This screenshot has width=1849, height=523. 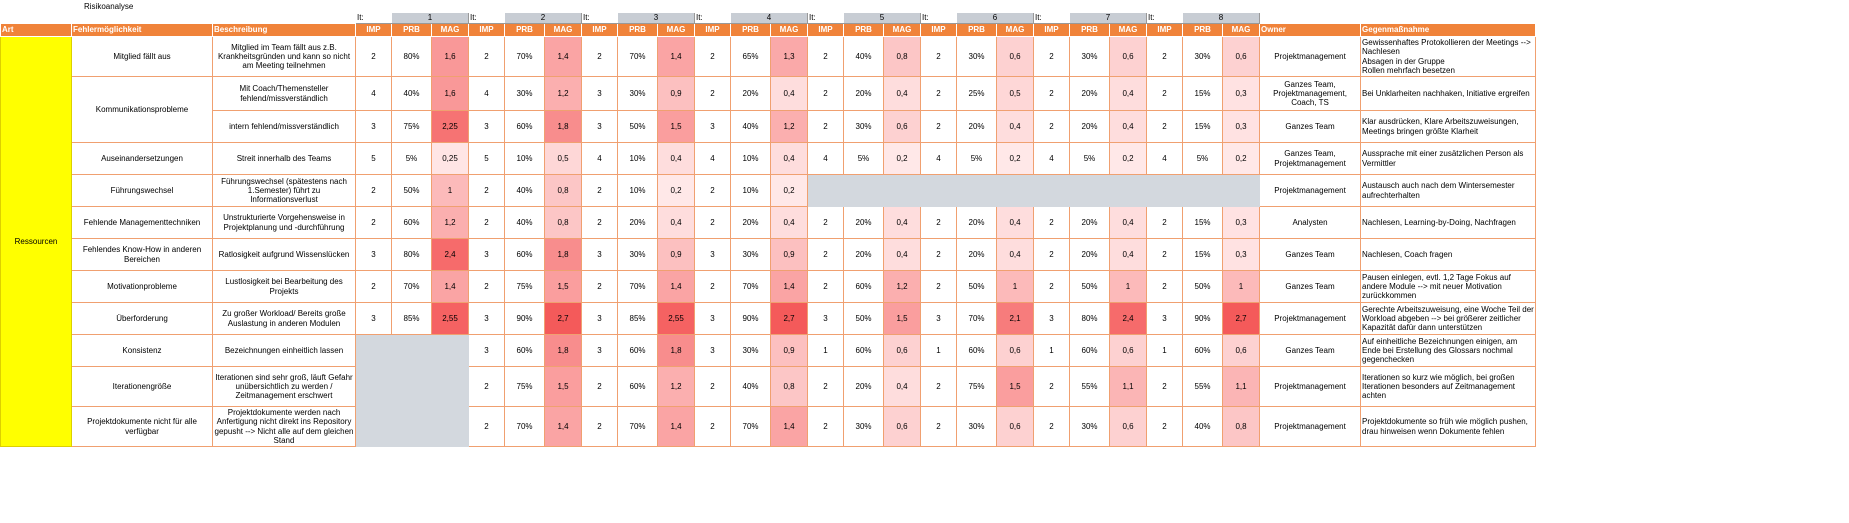 What do you see at coordinates (1015, 286) in the screenshot?
I see `mag-value: 1` at bounding box center [1015, 286].